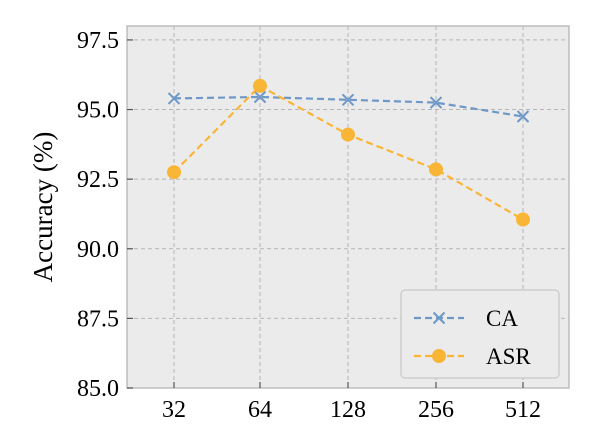 This screenshot has width=598, height=431. I want to click on legend-marker-asr, so click(439, 356).